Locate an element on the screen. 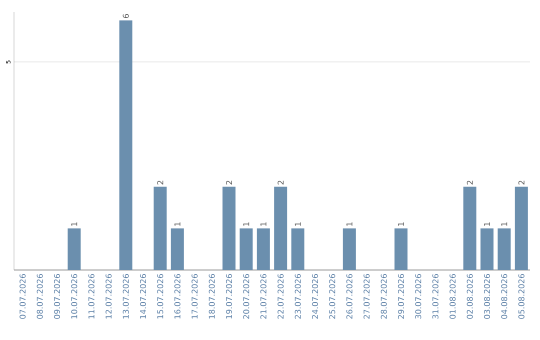  data-label: 6 is located at coordinates (125, 16).